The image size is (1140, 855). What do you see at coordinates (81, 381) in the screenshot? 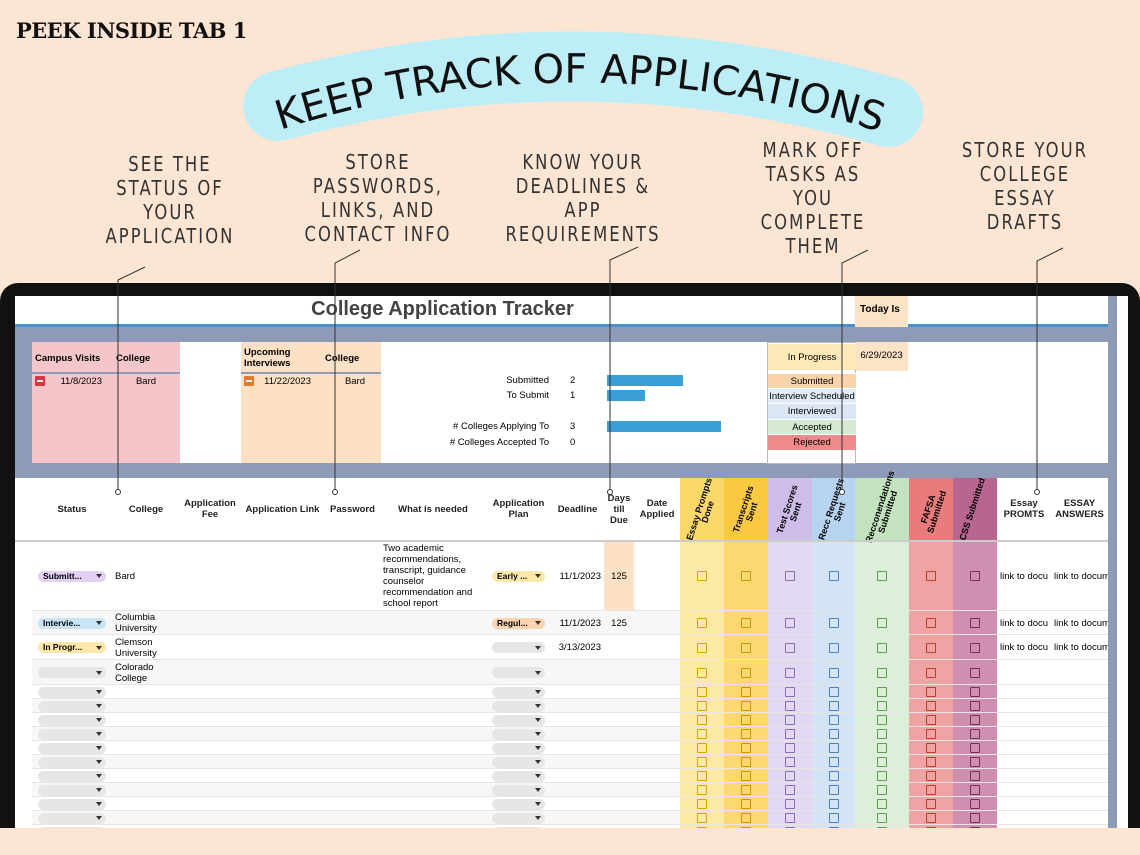
I see `panel-cell: 11/8/2023` at bounding box center [81, 381].